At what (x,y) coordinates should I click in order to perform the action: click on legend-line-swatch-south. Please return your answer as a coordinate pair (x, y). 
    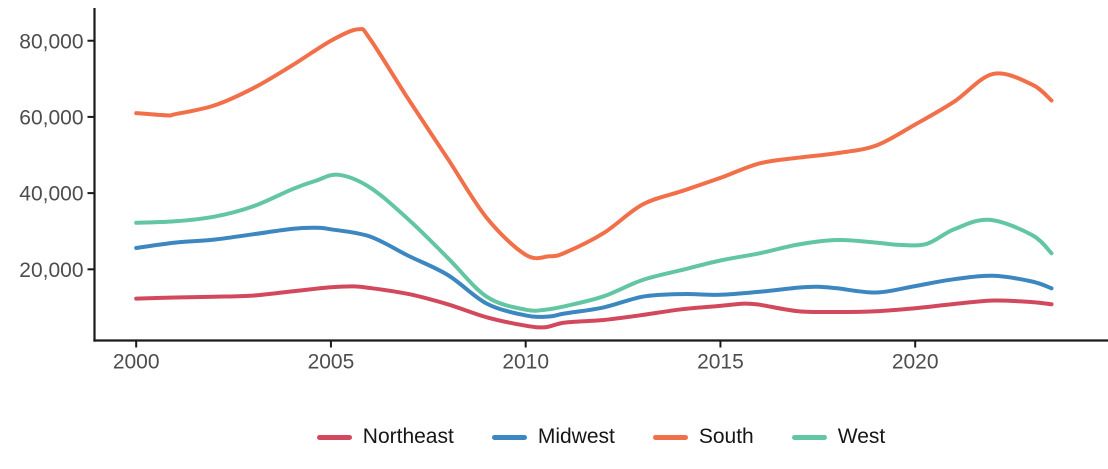
    Looking at the image, I should click on (670, 437).